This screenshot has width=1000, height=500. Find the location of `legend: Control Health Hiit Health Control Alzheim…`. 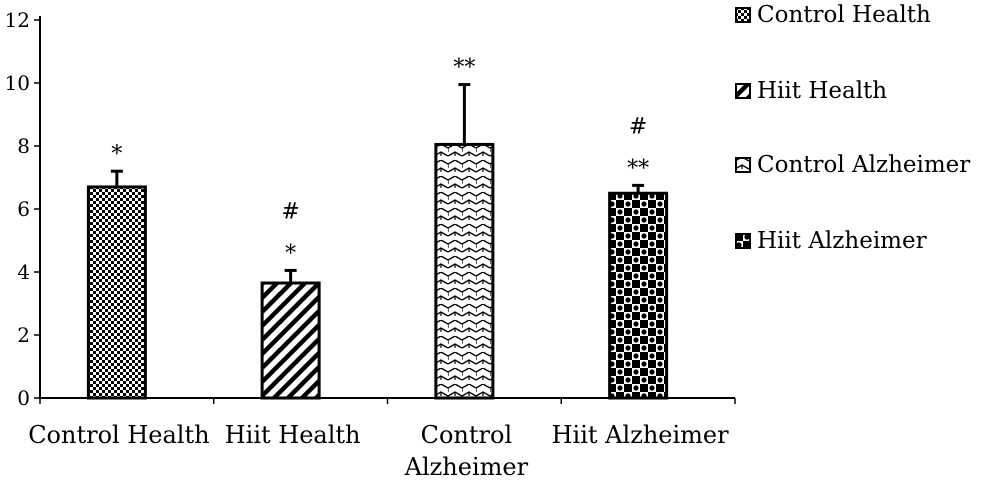

legend: Control Health Hiit Health Control Alzheim… is located at coordinates (867, 135).